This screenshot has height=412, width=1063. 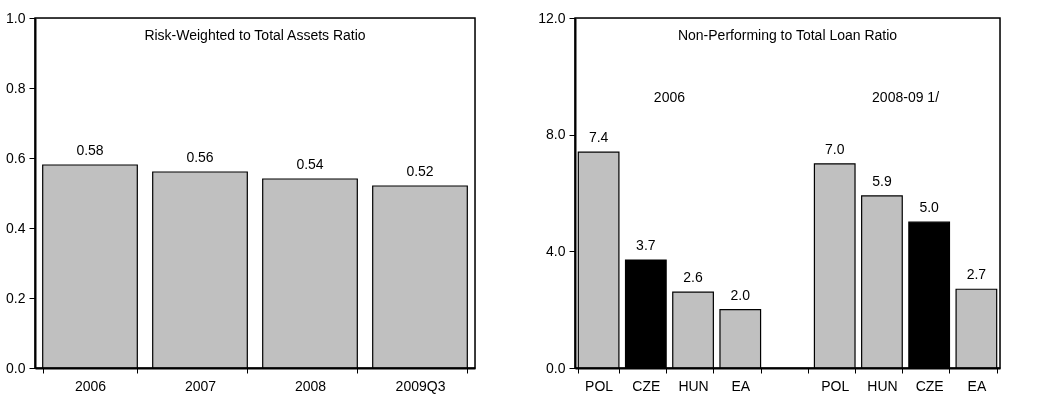 I want to click on text: Non-Performing to Total Loan Ratio, so click(x=787, y=35).